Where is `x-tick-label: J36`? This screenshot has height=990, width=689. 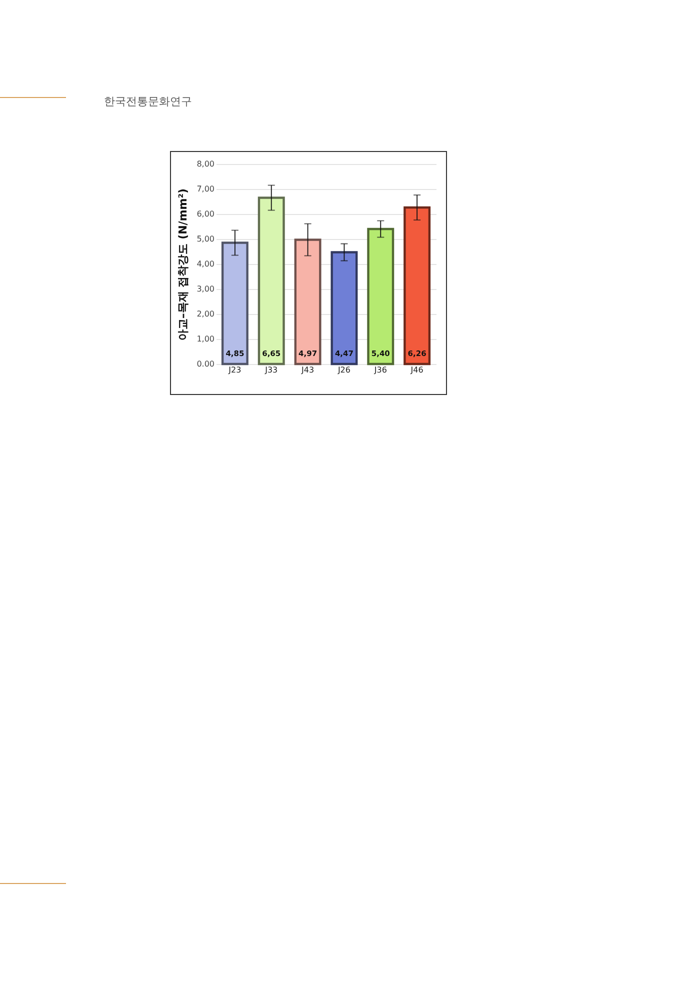
x-tick-label: J36 is located at coordinates (380, 370).